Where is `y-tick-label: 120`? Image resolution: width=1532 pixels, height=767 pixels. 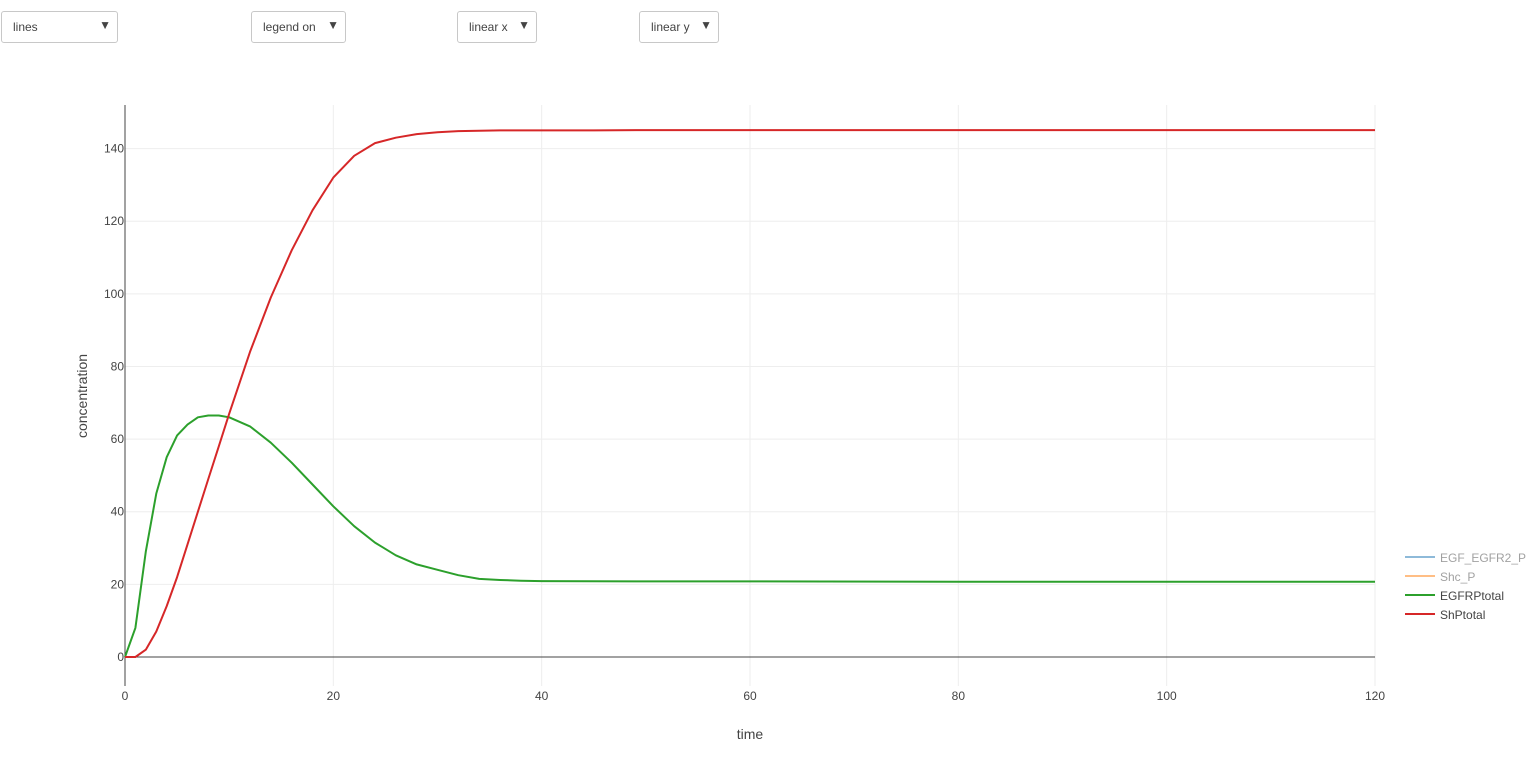
y-tick-label: 120 is located at coordinates (114, 221).